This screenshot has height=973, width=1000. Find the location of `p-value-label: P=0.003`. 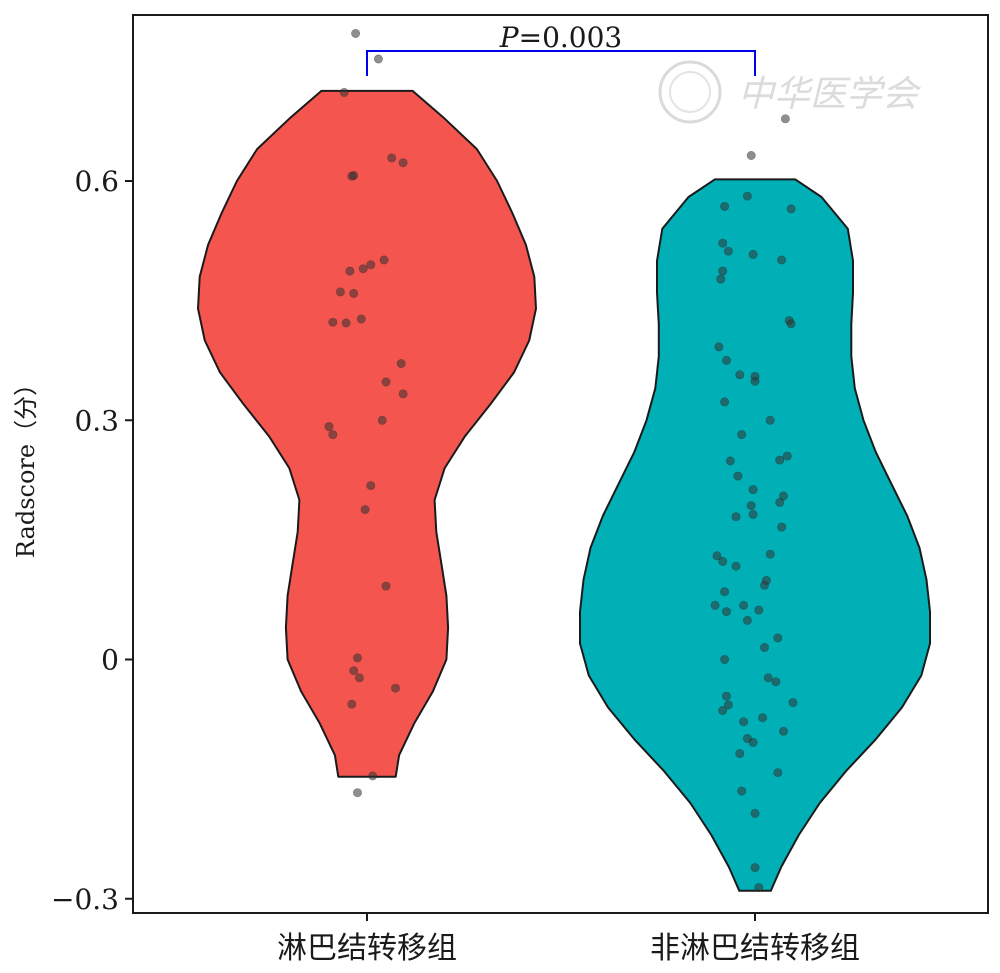

p-value-label: P=0.003 is located at coordinates (560, 37).